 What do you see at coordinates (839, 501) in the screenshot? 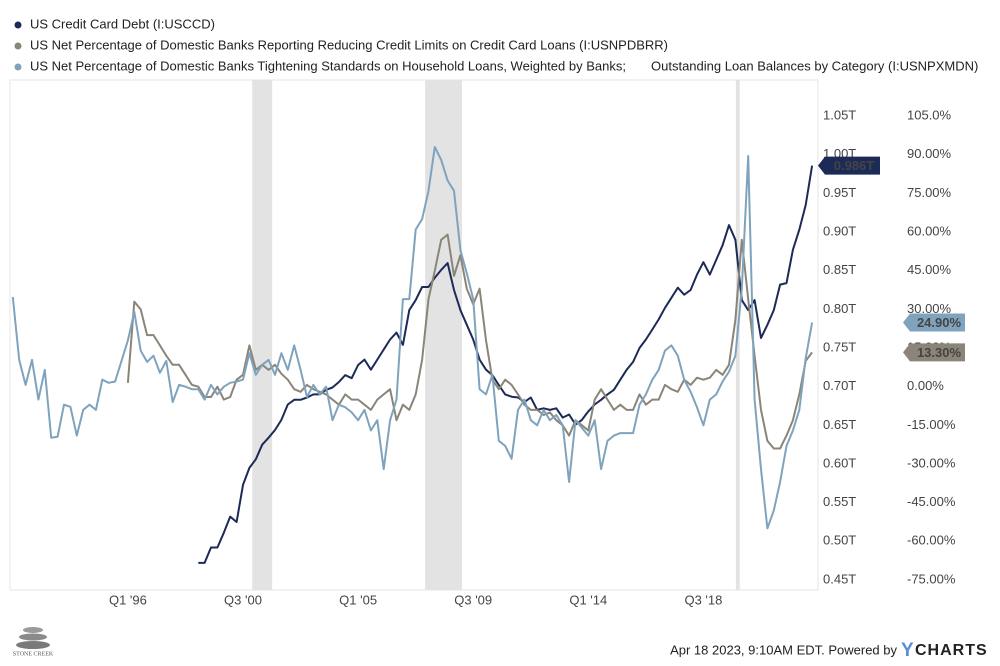
I see `y-tick-label: 0.55T` at bounding box center [839, 501].